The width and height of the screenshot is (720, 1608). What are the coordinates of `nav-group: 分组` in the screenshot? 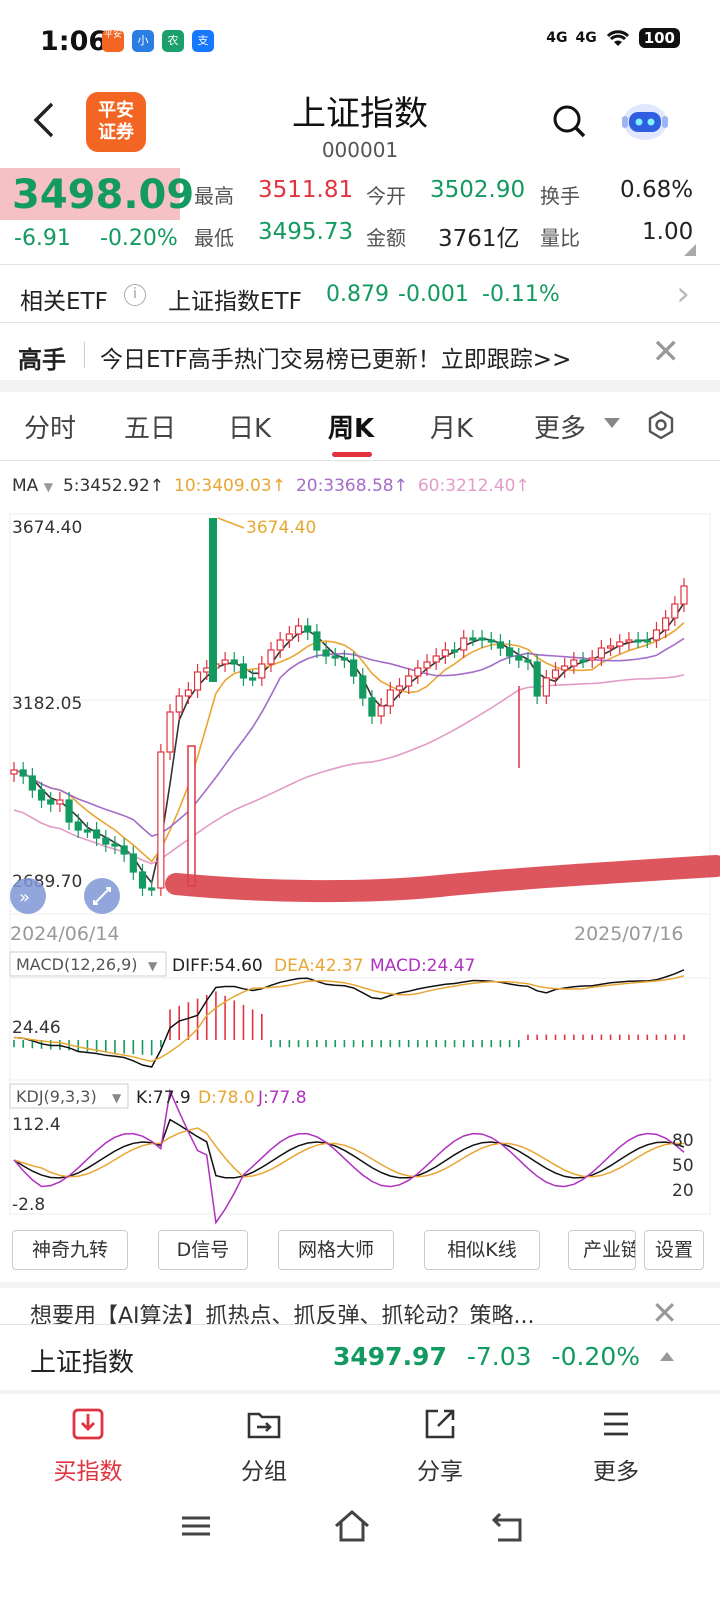 It's located at (264, 1445).